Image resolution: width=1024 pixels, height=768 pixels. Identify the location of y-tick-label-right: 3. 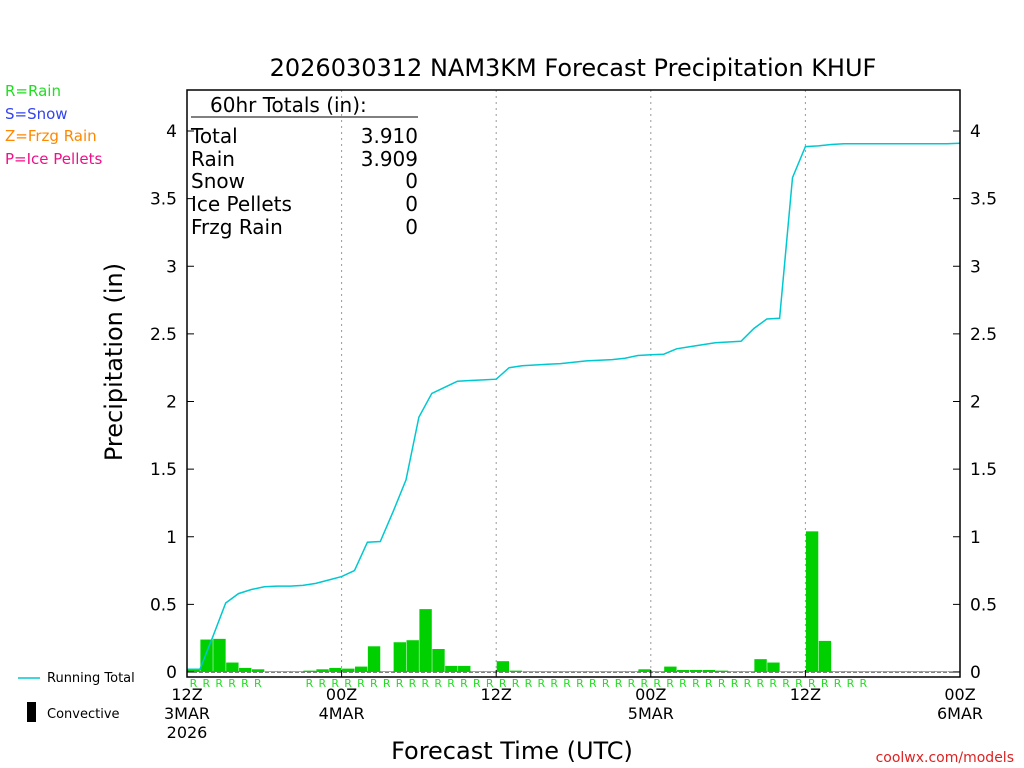
(975, 267).